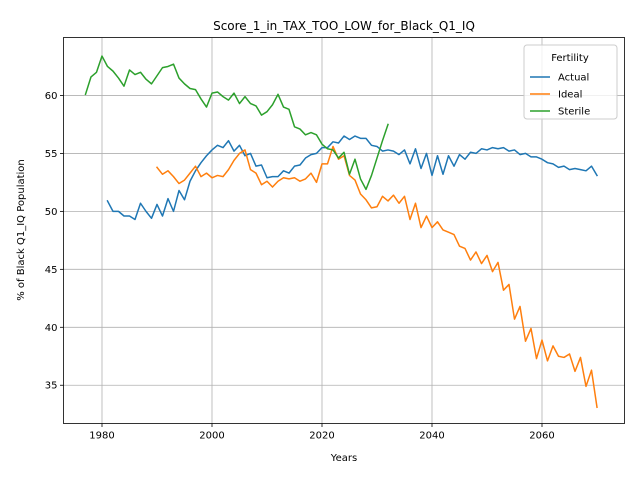 The image size is (640, 480). Describe the element at coordinates (51, 328) in the screenshot. I see `y-tick-label: 40` at that location.